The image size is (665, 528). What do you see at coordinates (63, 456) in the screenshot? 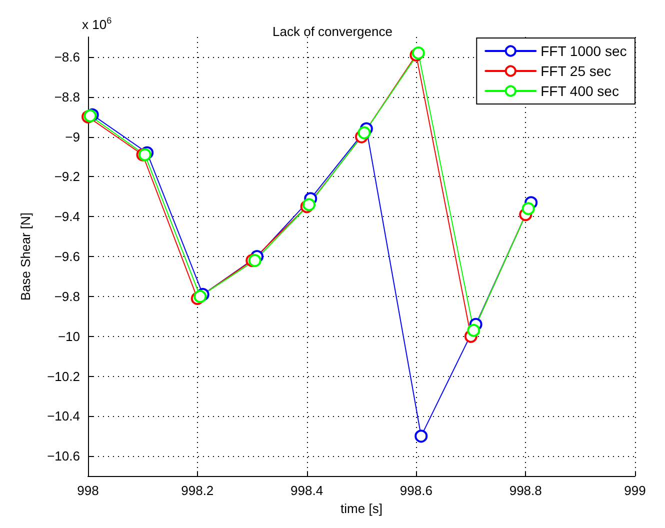
I see `y-tick-label: −10.6` at bounding box center [63, 456].